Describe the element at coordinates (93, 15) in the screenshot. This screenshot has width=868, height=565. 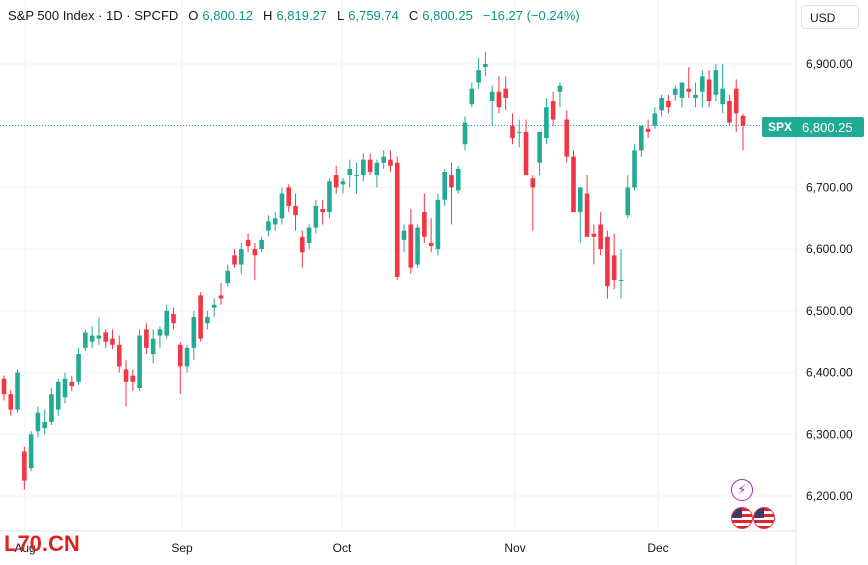
I see `symbol-title: S&P 500 Index · 1D · SPCFD` at that location.